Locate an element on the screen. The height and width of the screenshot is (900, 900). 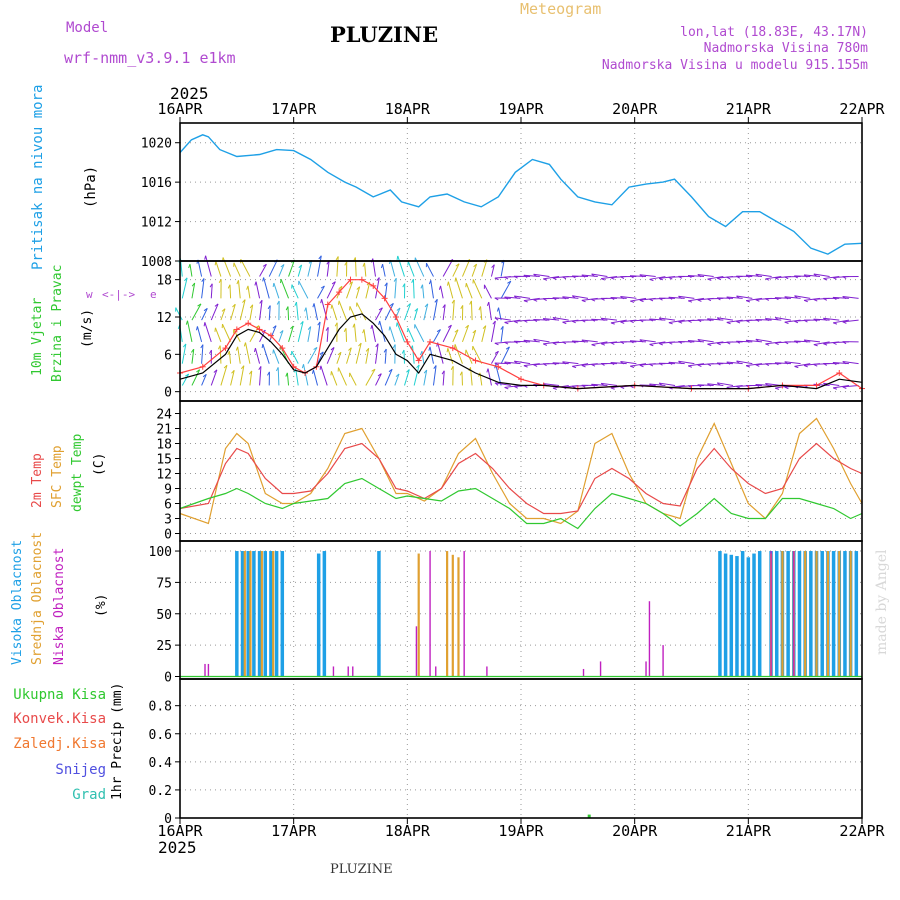
model-name: wrf-nmm_v3.9.1 e1km is located at coordinates (150, 58).